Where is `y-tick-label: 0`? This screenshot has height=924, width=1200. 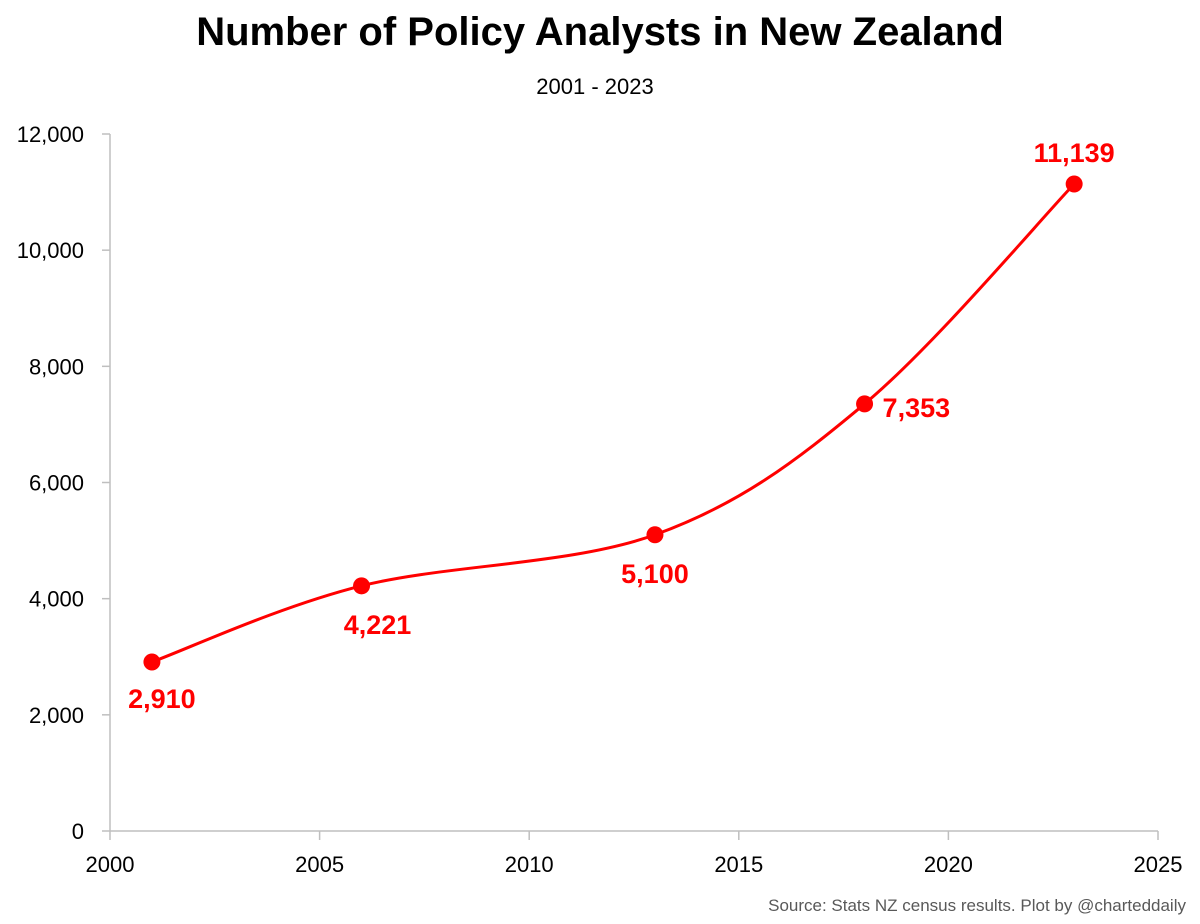
y-tick-label: 0 is located at coordinates (78, 831).